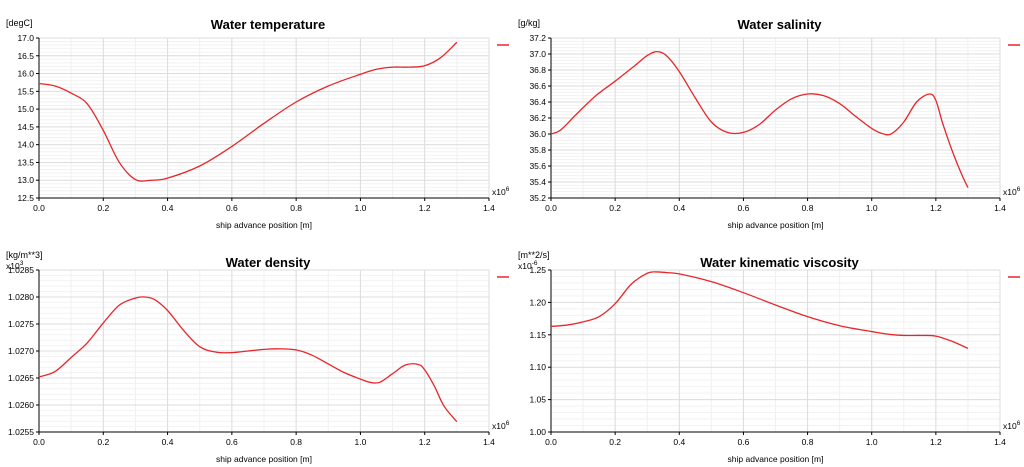 The image size is (1024, 467). Describe the element at coordinates (25, 74) in the screenshot. I see `y-tick-label: 16.0` at that location.